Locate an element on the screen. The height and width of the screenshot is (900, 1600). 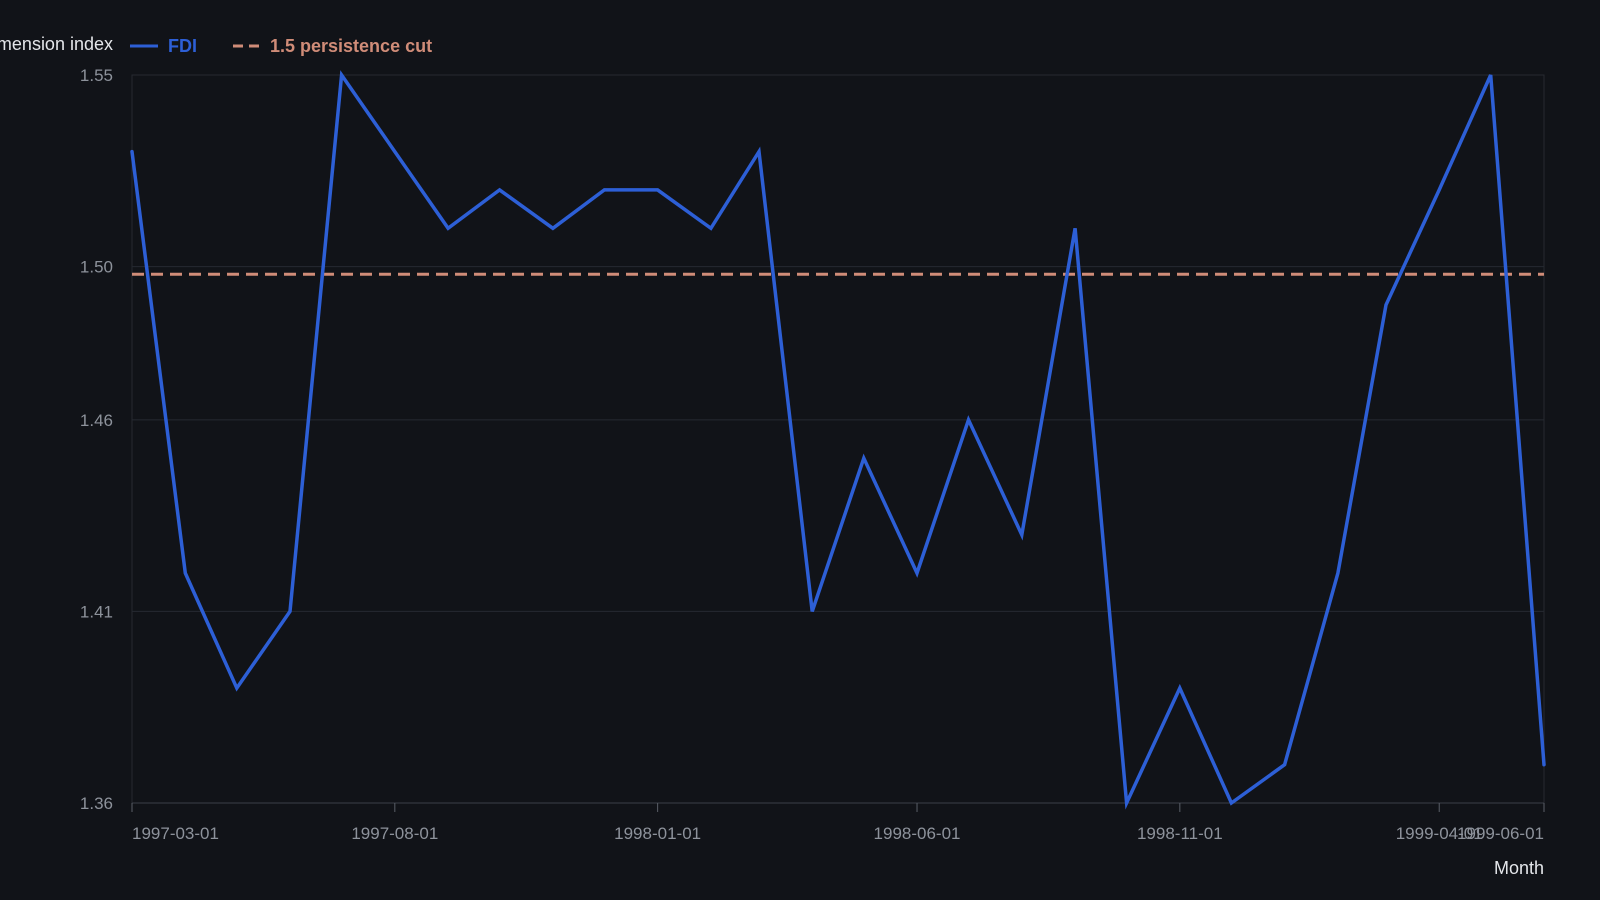
y-tick-label: 1.36 is located at coordinates (96, 803).